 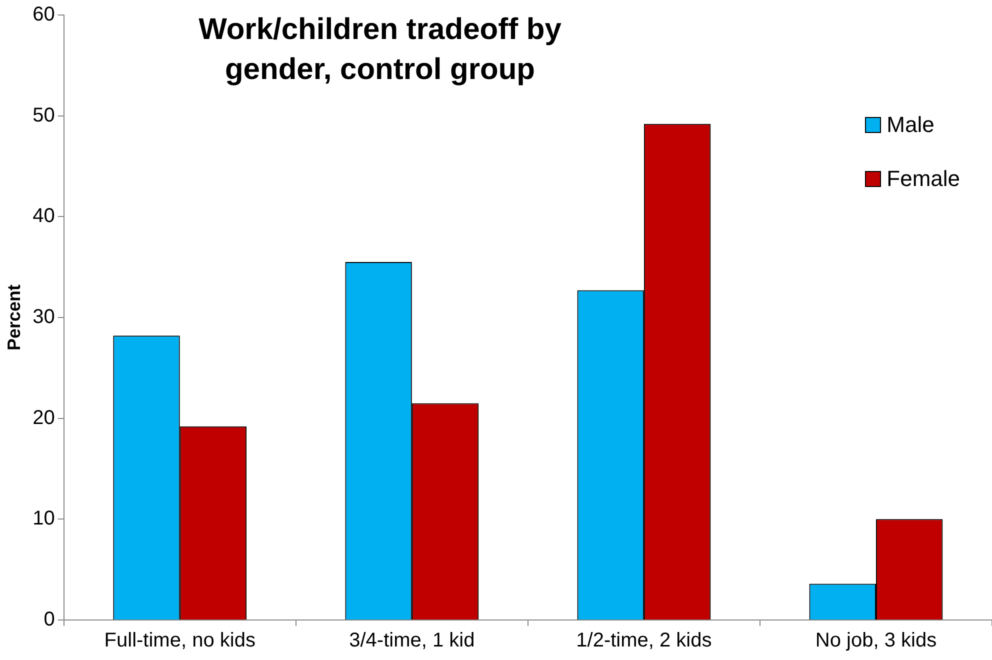 I want to click on x-tick-label: No job, 3 kids, so click(x=876, y=641).